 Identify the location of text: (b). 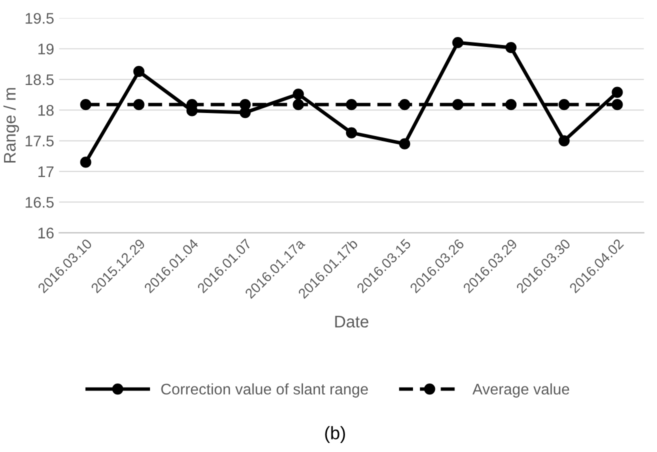
(335, 434).